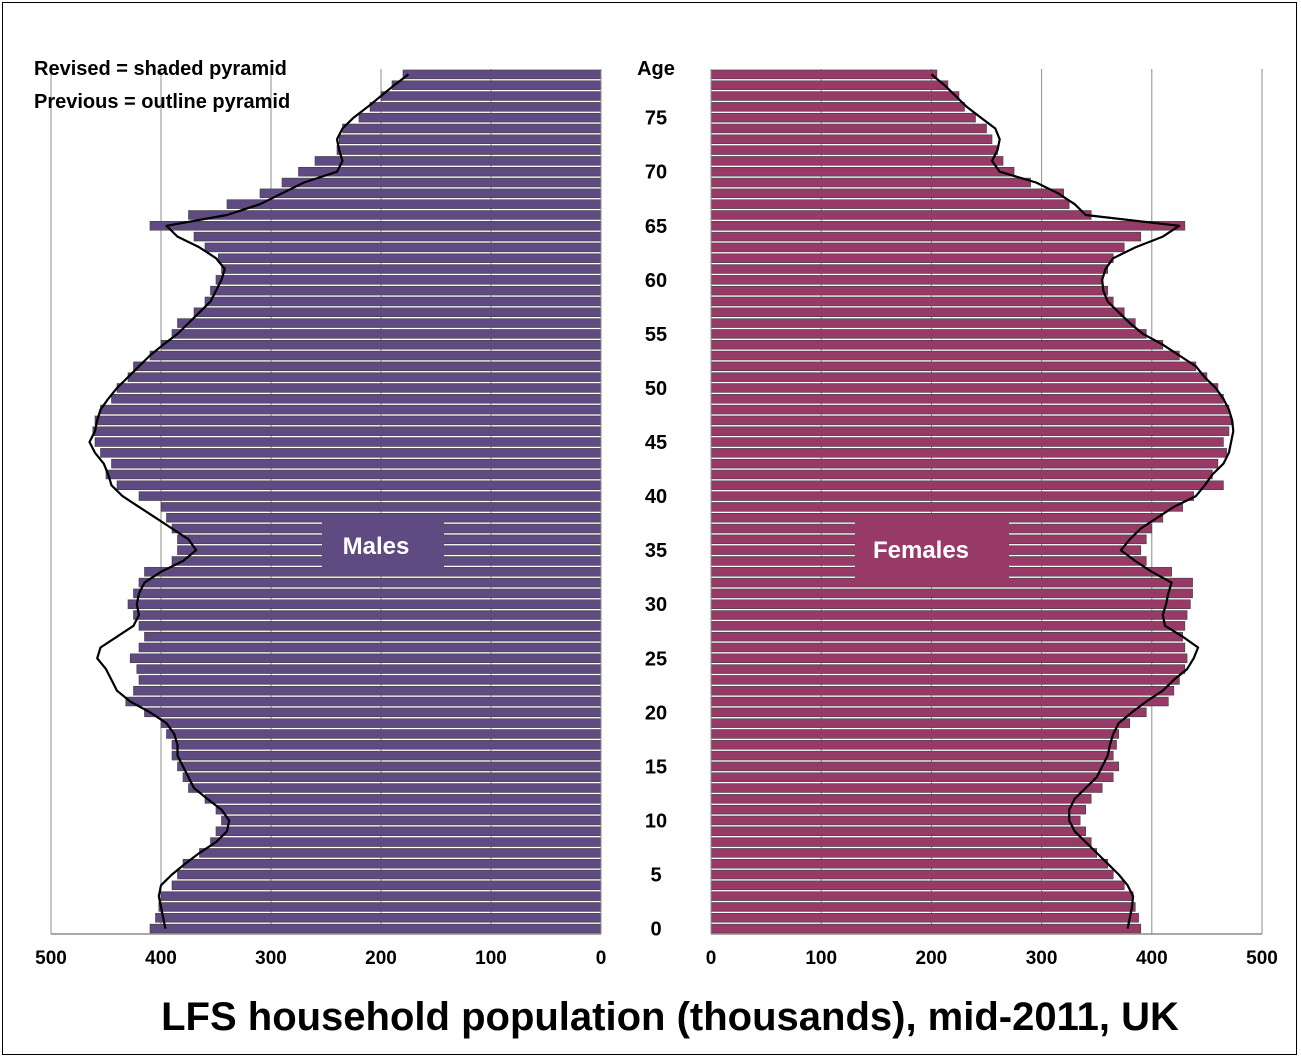  What do you see at coordinates (656, 389) in the screenshot?
I see `age-tick-50: 50` at bounding box center [656, 389].